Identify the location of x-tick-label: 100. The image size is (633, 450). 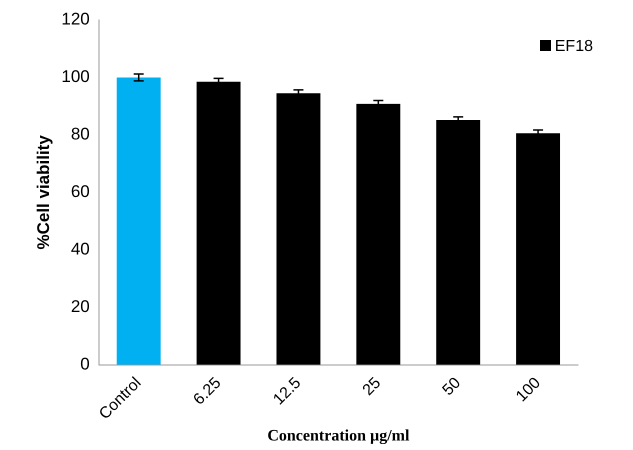
(528, 390).